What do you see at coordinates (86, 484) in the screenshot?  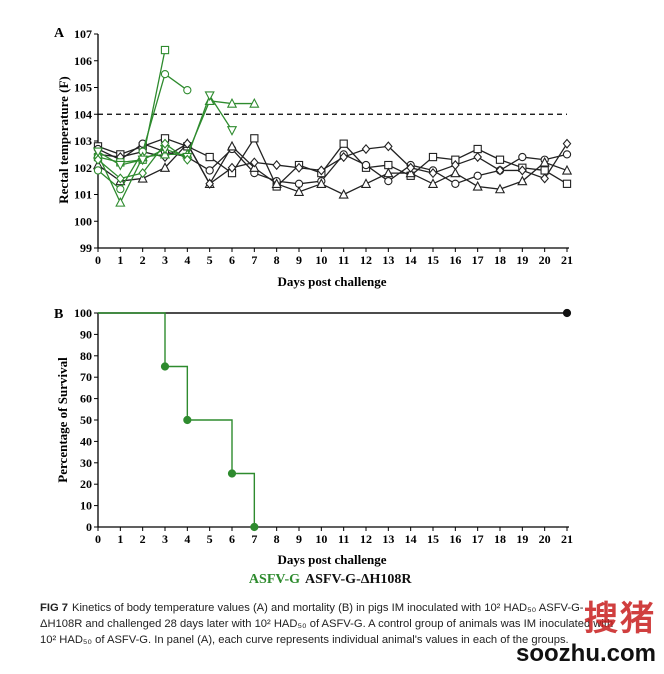 I see `panel-b-y-tick-label: 20` at bounding box center [86, 484].